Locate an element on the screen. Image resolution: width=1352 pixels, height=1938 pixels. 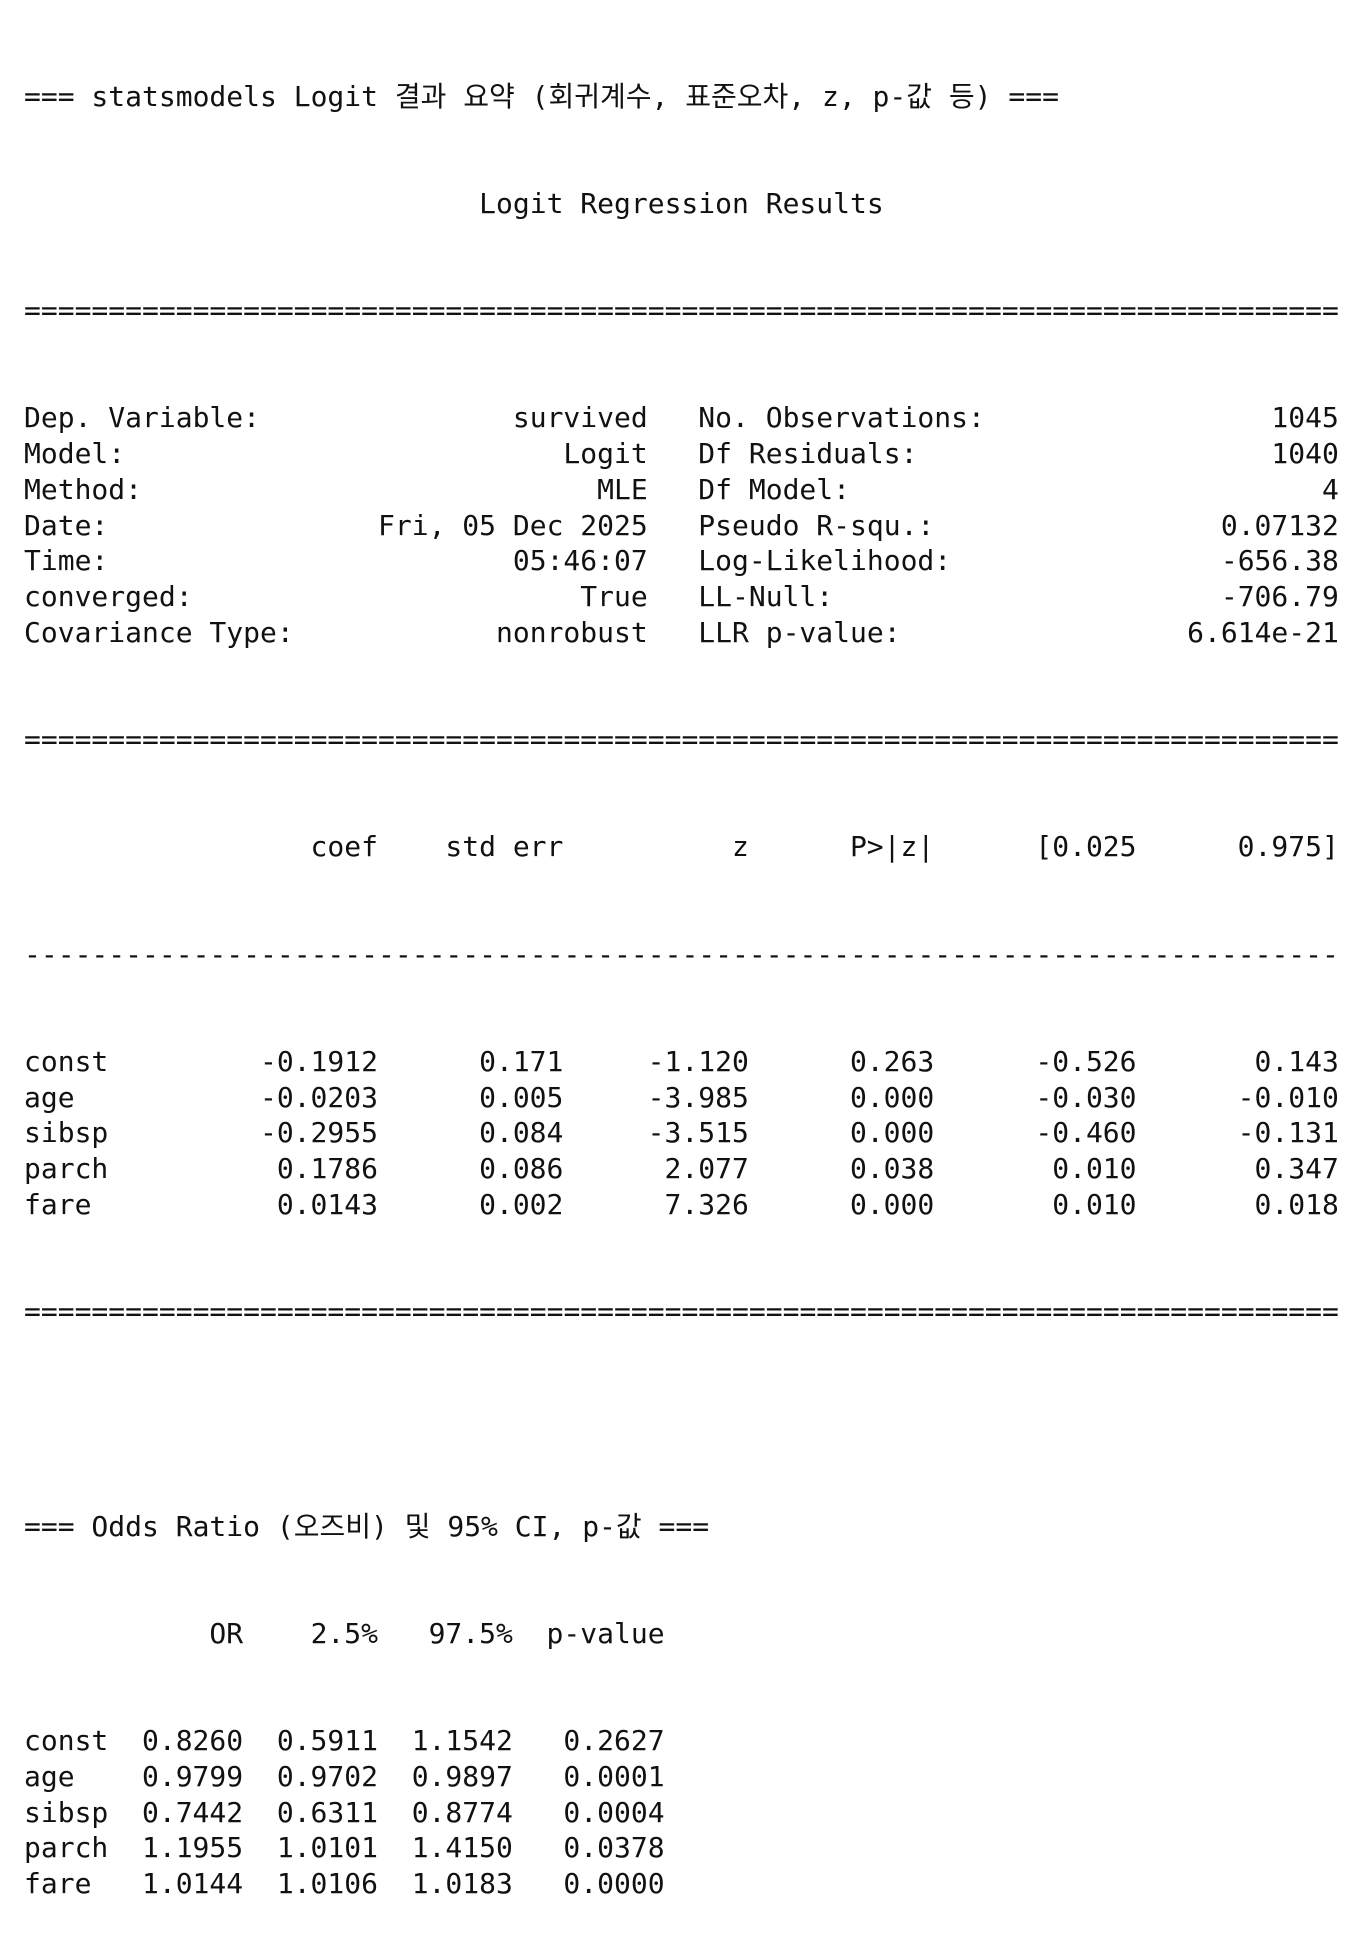
table-cell: -3.985 is located at coordinates (698, 1097).